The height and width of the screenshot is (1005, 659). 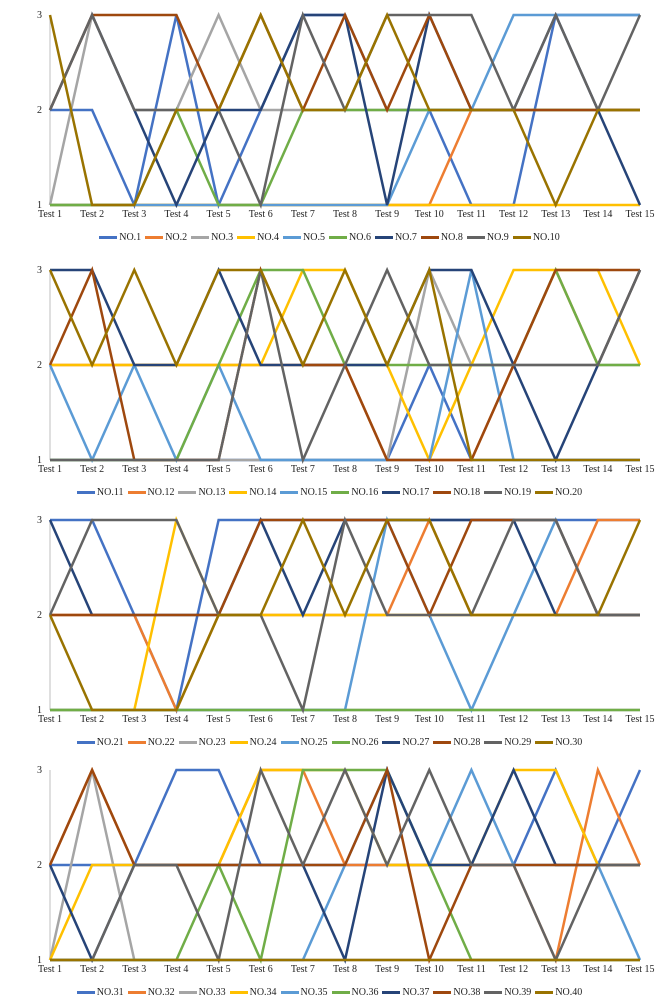 What do you see at coordinates (314, 742) in the screenshot?
I see `legend-label: NO.25` at bounding box center [314, 742].